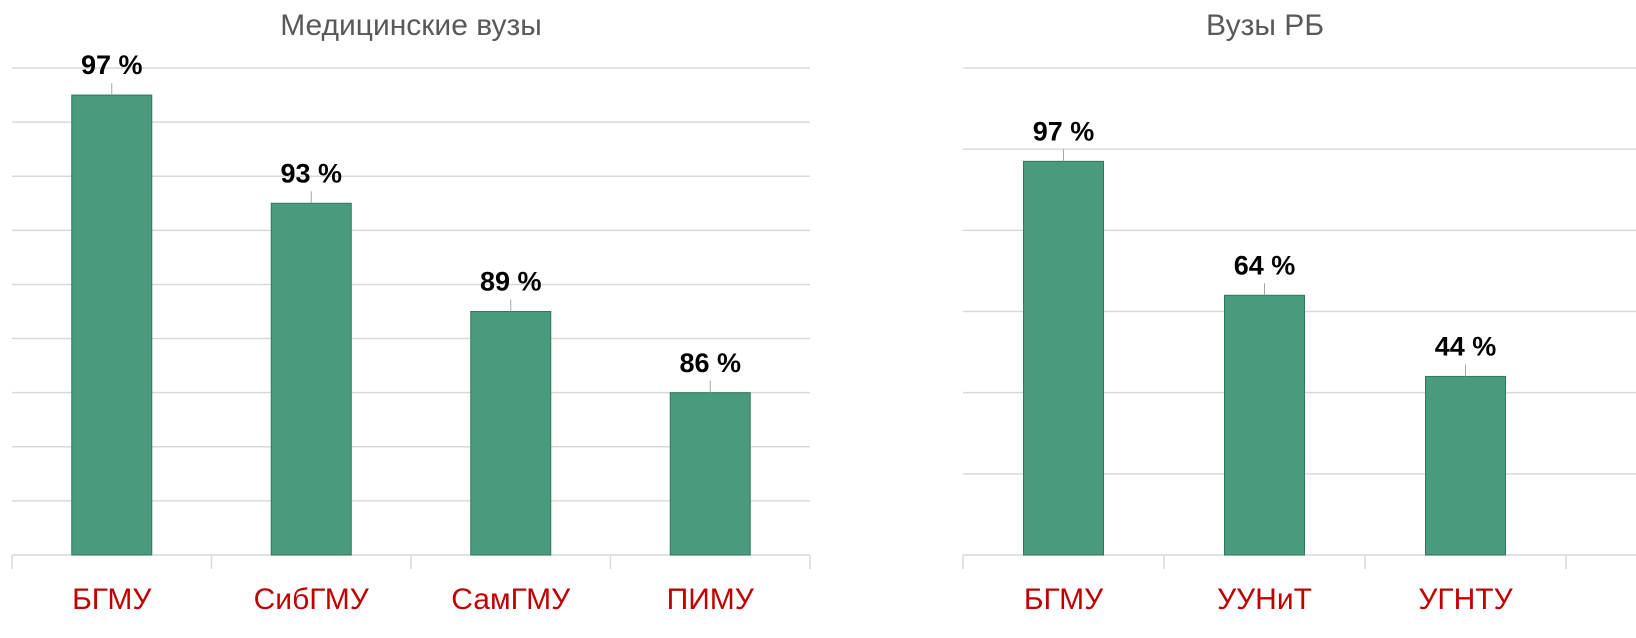  What do you see at coordinates (311, 173) in the screenshot?
I see `data-label: 93 %` at bounding box center [311, 173].